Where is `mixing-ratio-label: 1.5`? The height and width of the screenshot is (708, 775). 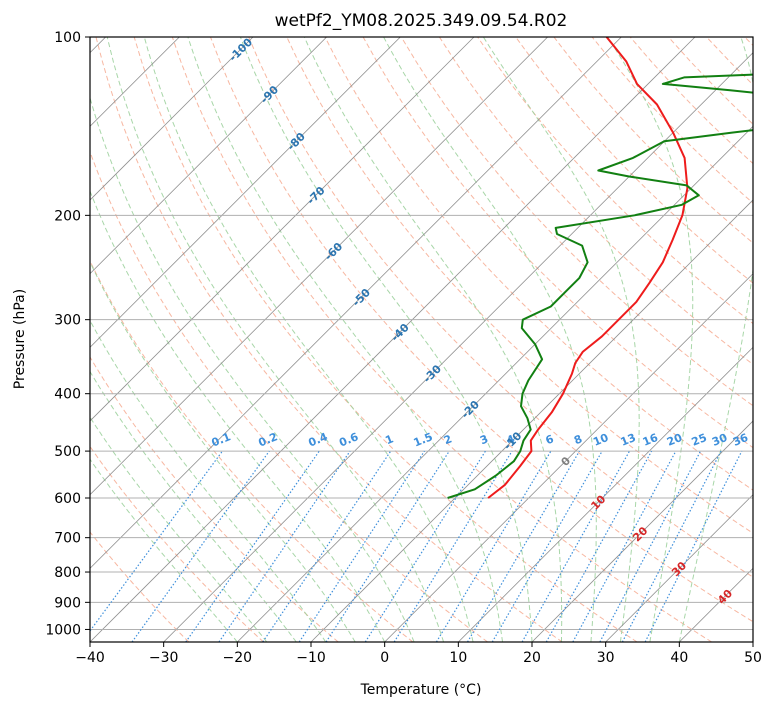
mixing-ratio-label: 1.5 is located at coordinates (423, 439).